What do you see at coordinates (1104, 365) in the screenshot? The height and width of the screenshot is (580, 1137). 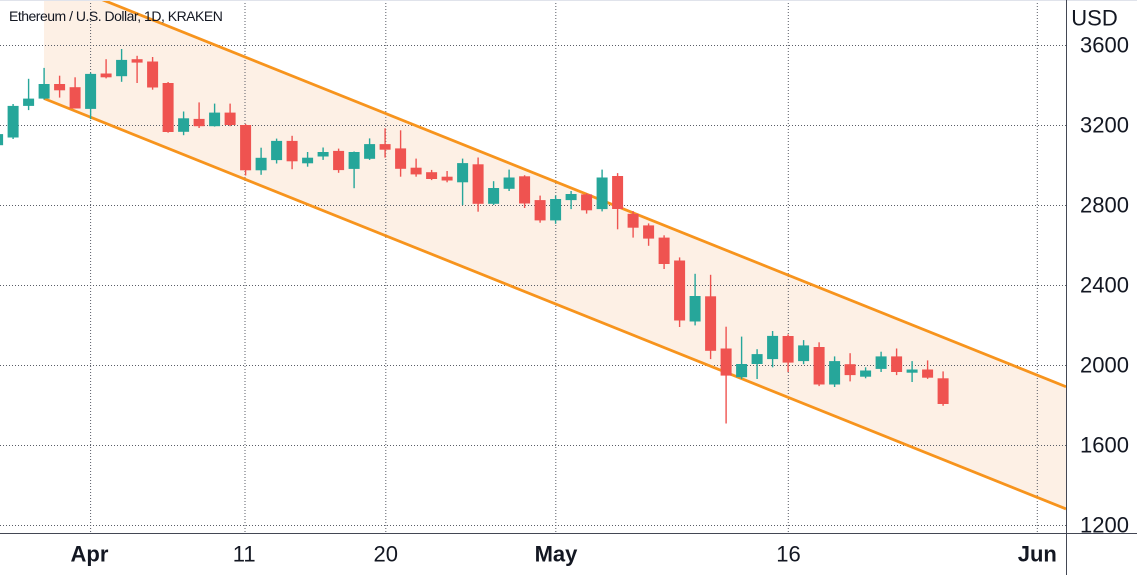 I see `svg-text: 2000` at bounding box center [1104, 365].